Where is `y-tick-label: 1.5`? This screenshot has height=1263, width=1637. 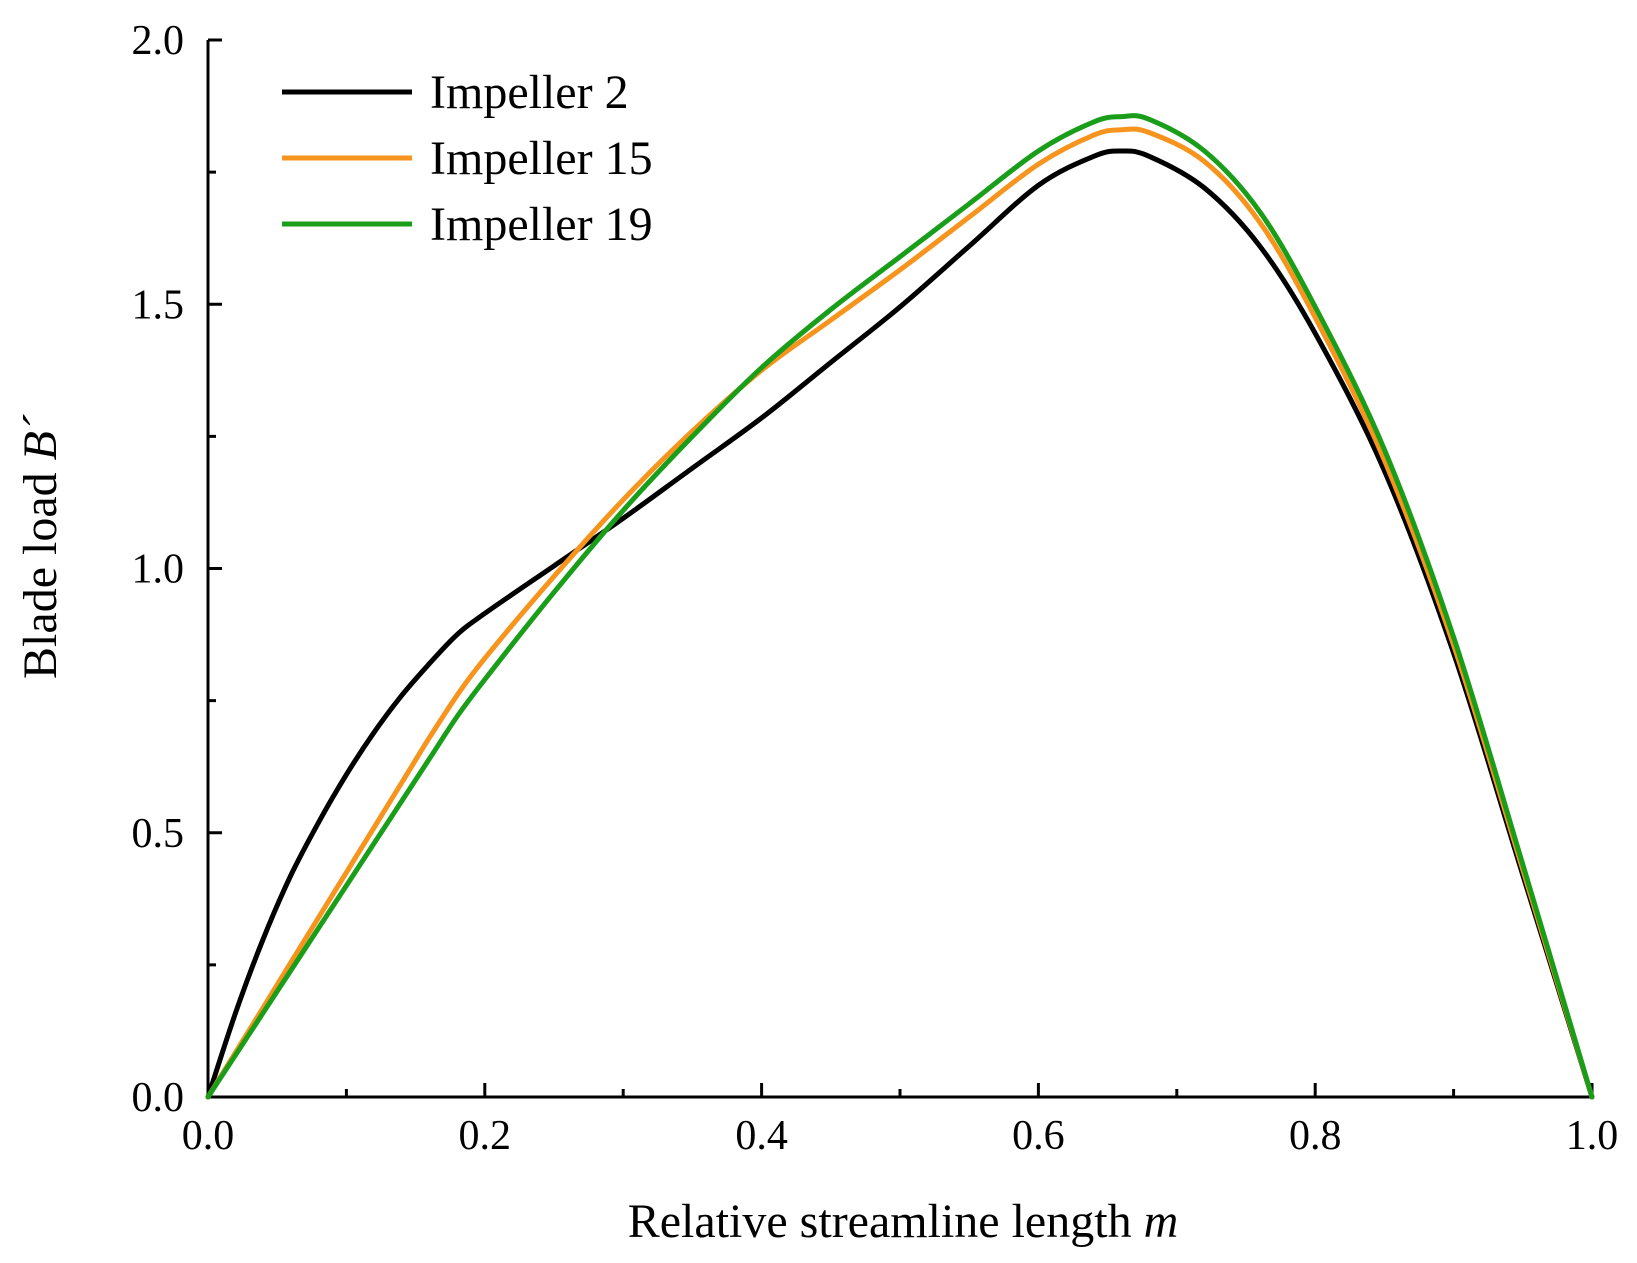 y-tick-label: 1.5 is located at coordinates (158, 305).